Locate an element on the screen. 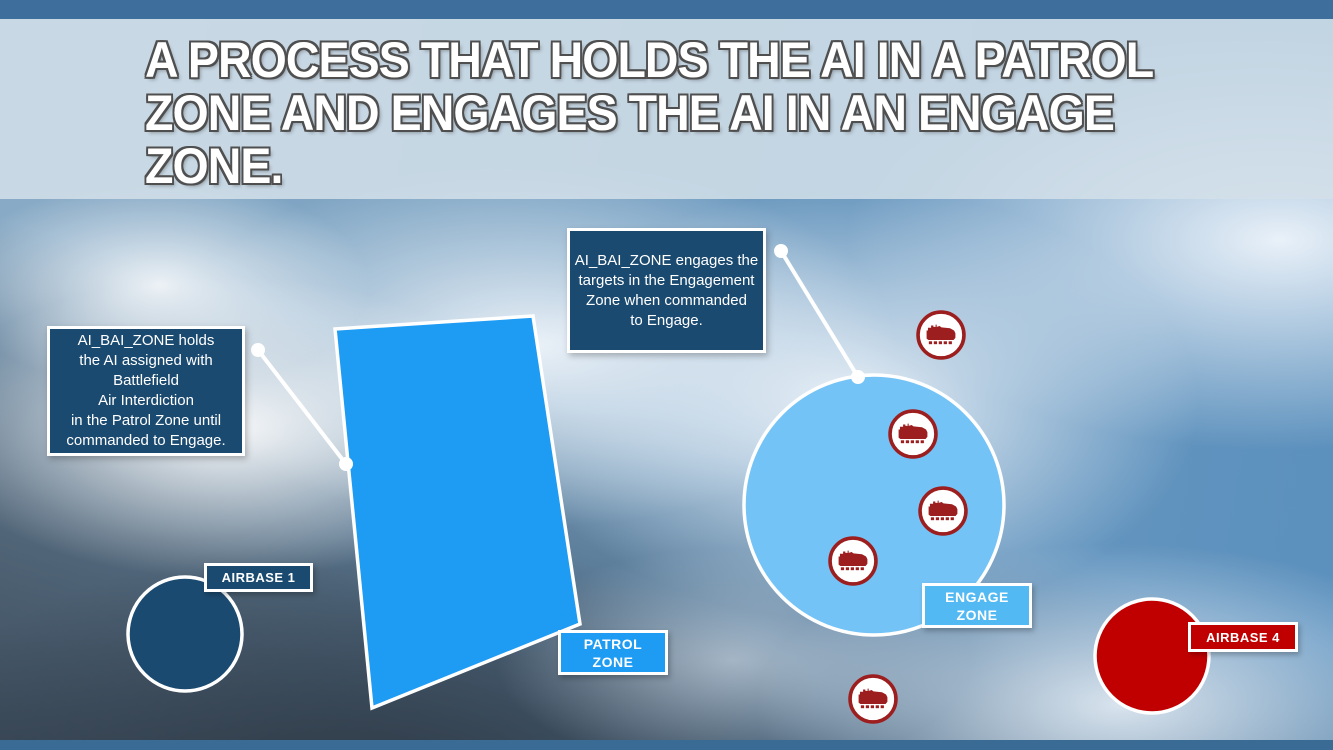 The height and width of the screenshot is (750, 1333). title-line: ZONE. is located at coordinates (214, 166).